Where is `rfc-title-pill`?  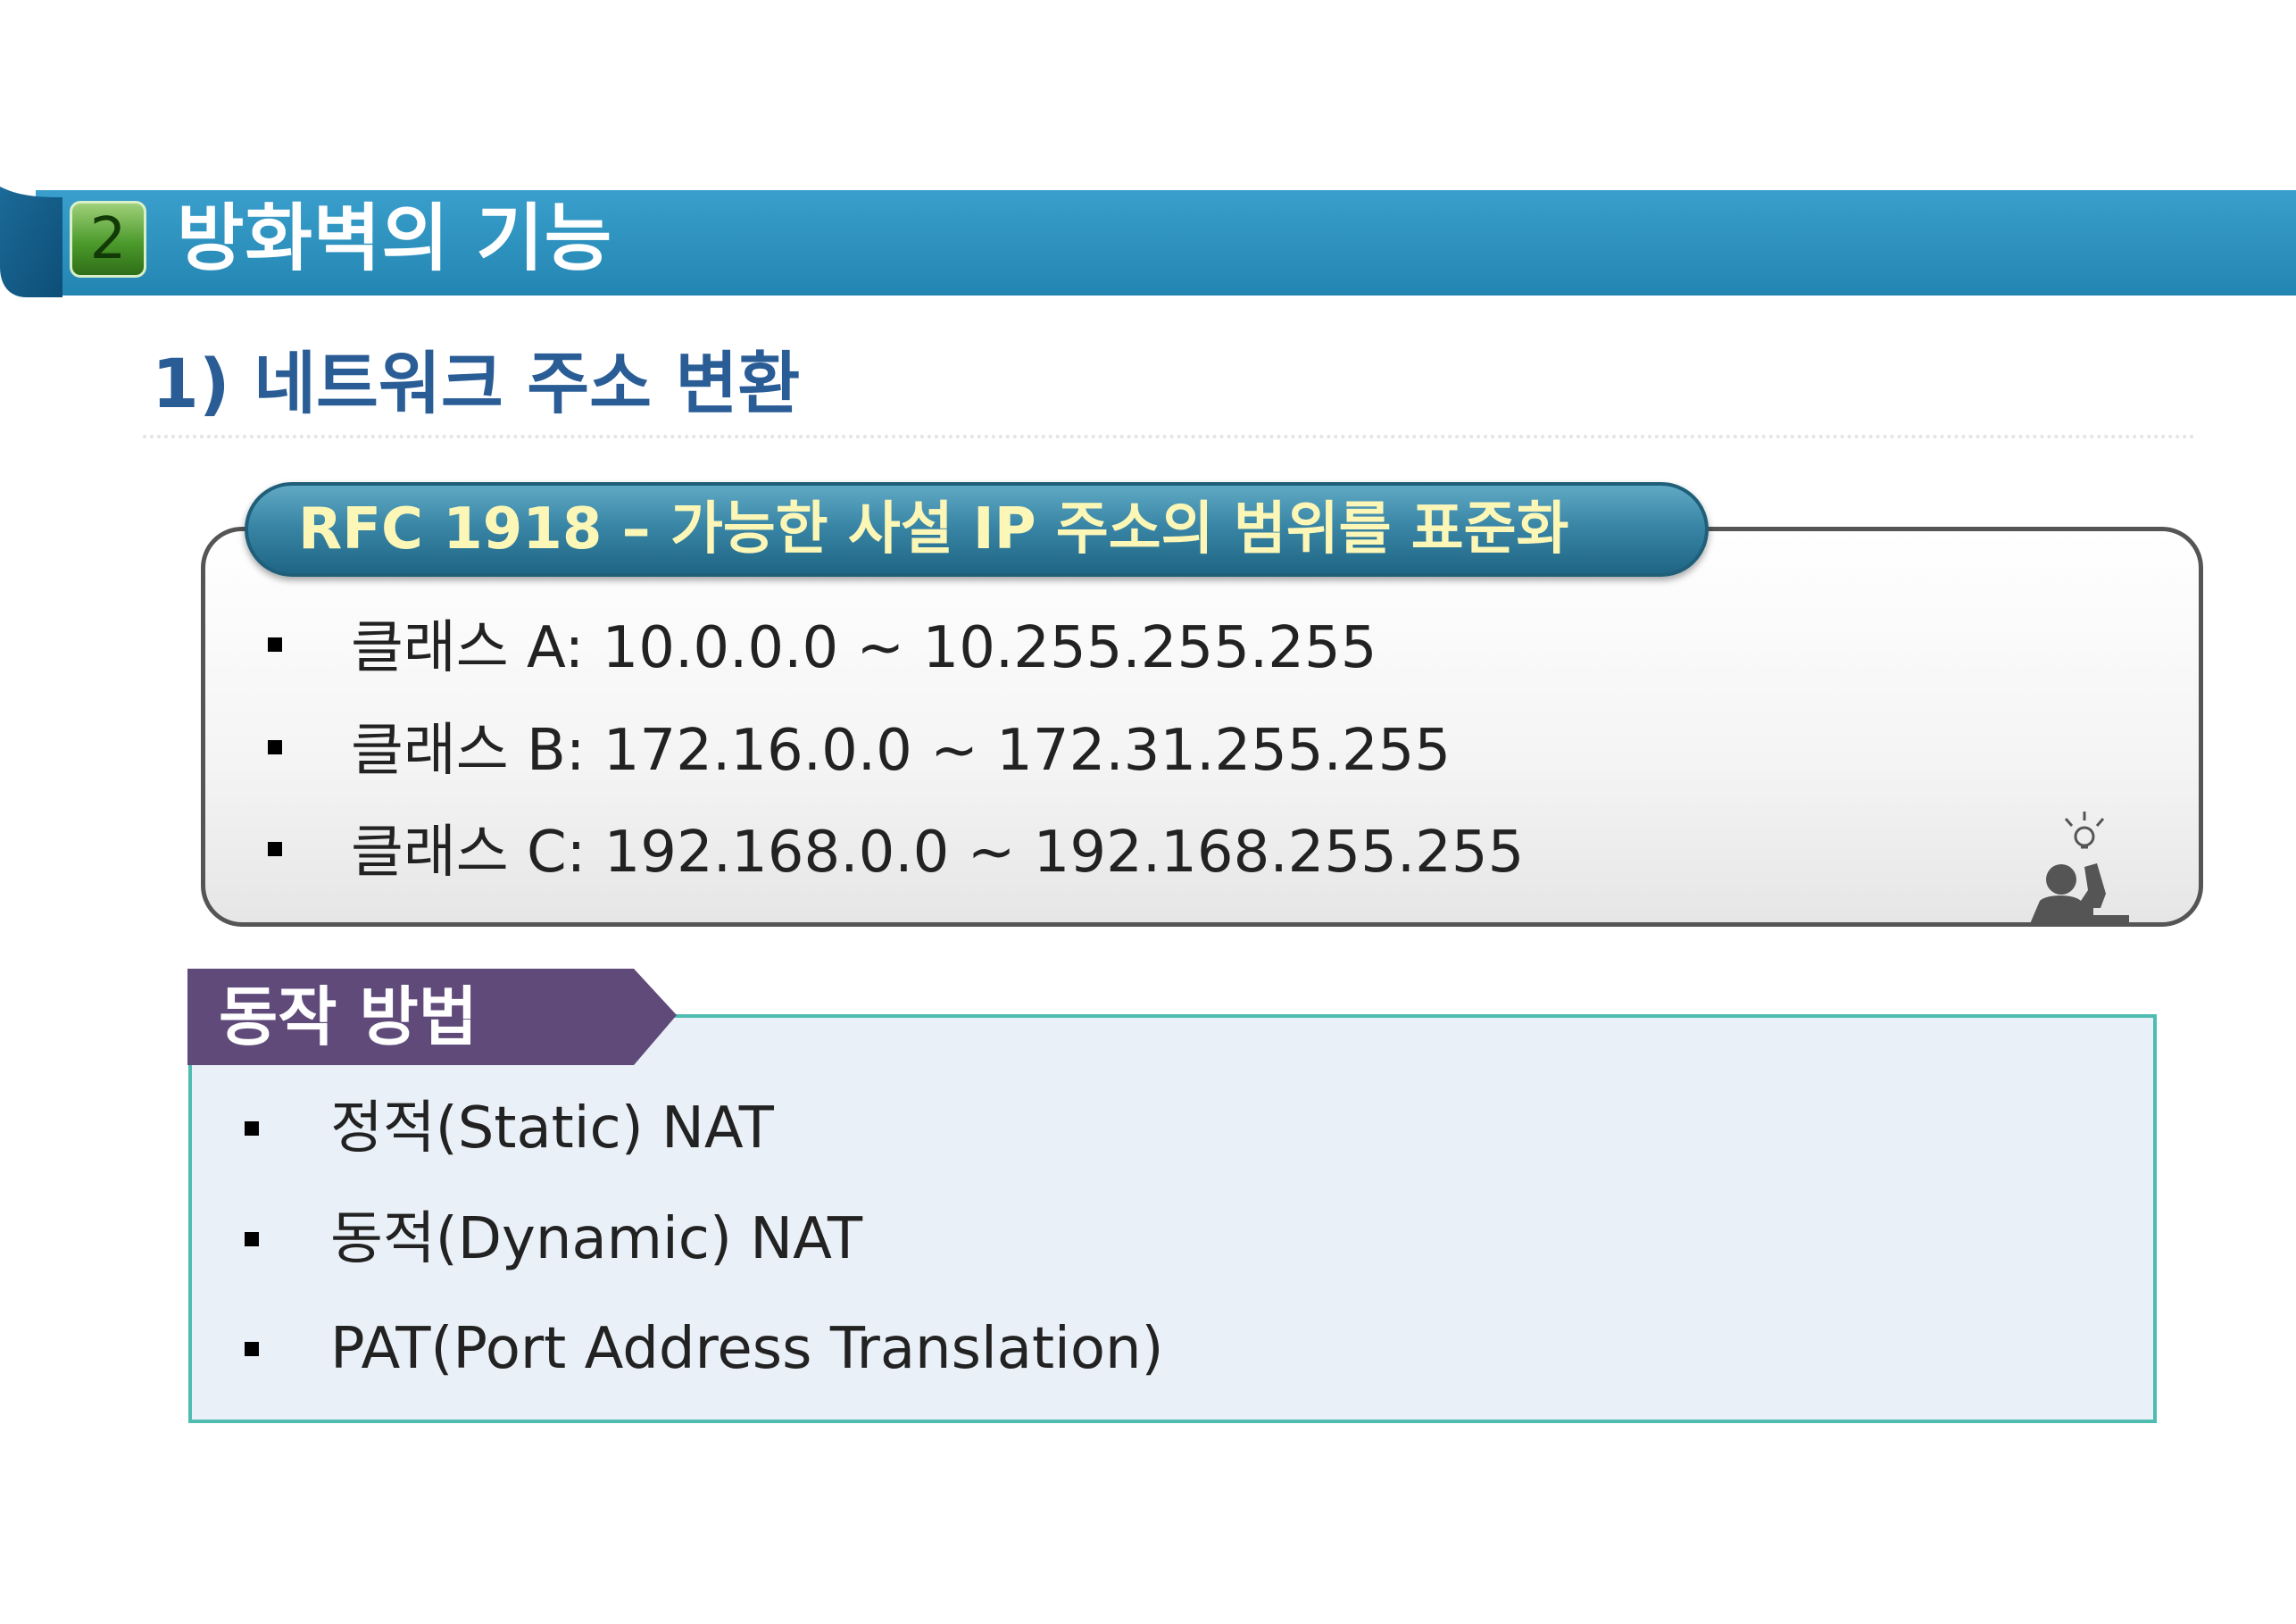
rfc-title-pill is located at coordinates (977, 529).